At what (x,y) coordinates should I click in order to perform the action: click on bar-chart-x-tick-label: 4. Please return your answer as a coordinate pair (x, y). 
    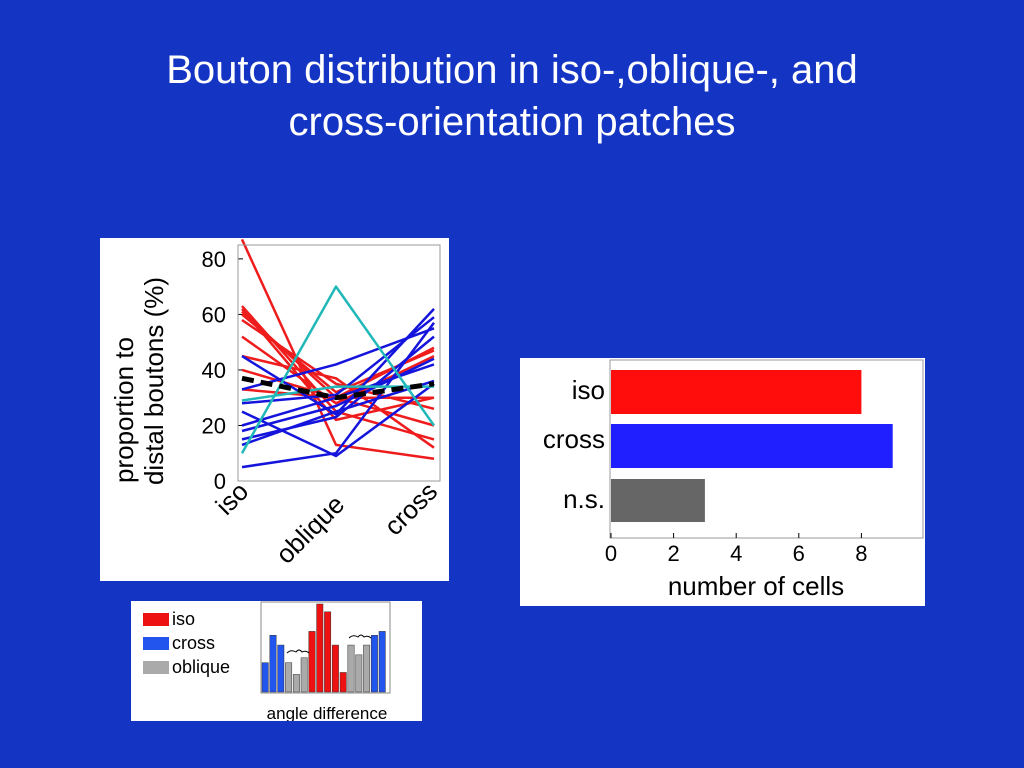
    Looking at the image, I should click on (736, 553).